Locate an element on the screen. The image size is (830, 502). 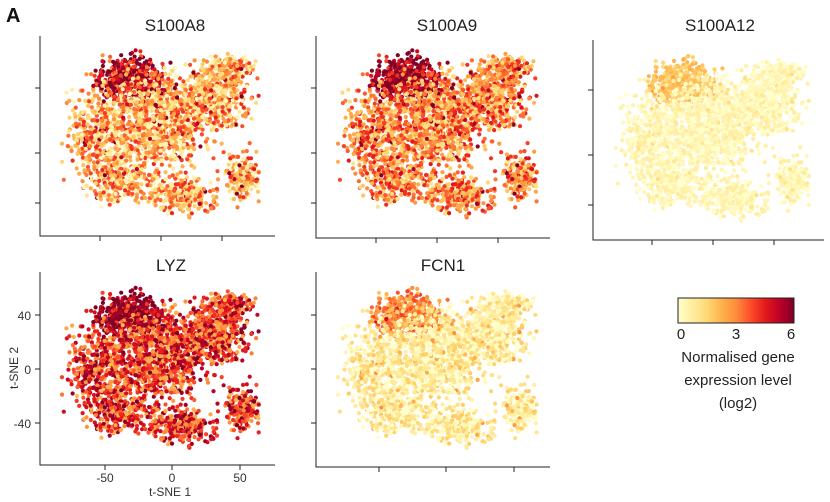
panel-title-s100a8: S100A8 is located at coordinates (175, 25).